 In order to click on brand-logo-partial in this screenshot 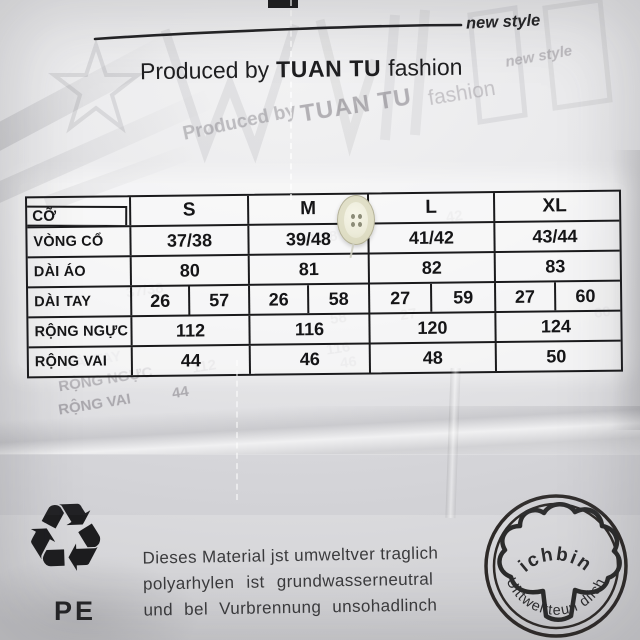, I will do `click(283, 4)`.